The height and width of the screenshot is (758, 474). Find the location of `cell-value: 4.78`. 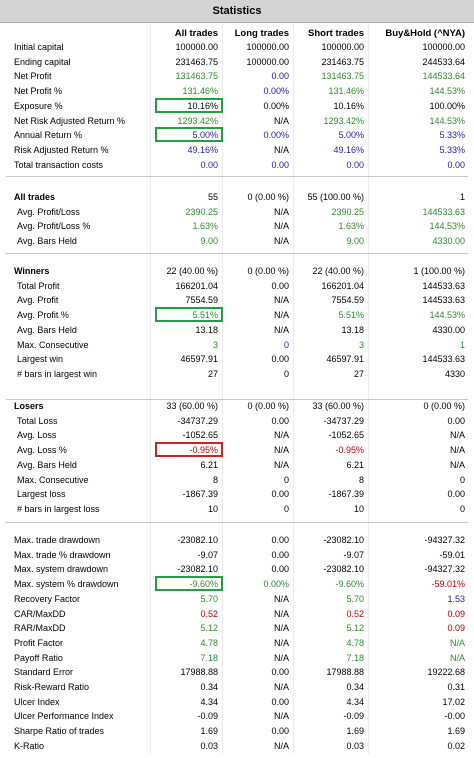

cell-value: 4.78 is located at coordinates (209, 642).